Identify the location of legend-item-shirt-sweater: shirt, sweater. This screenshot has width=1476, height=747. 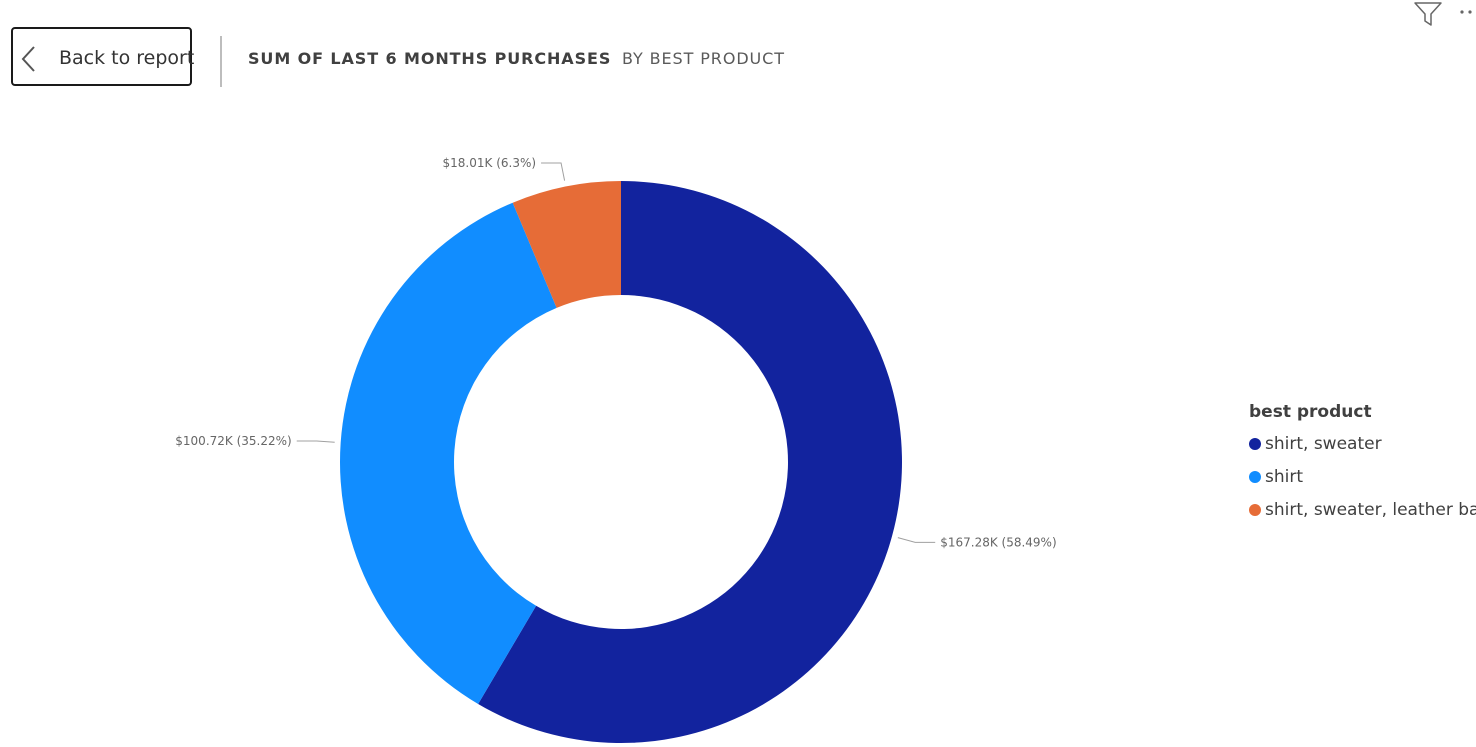
(1362, 443).